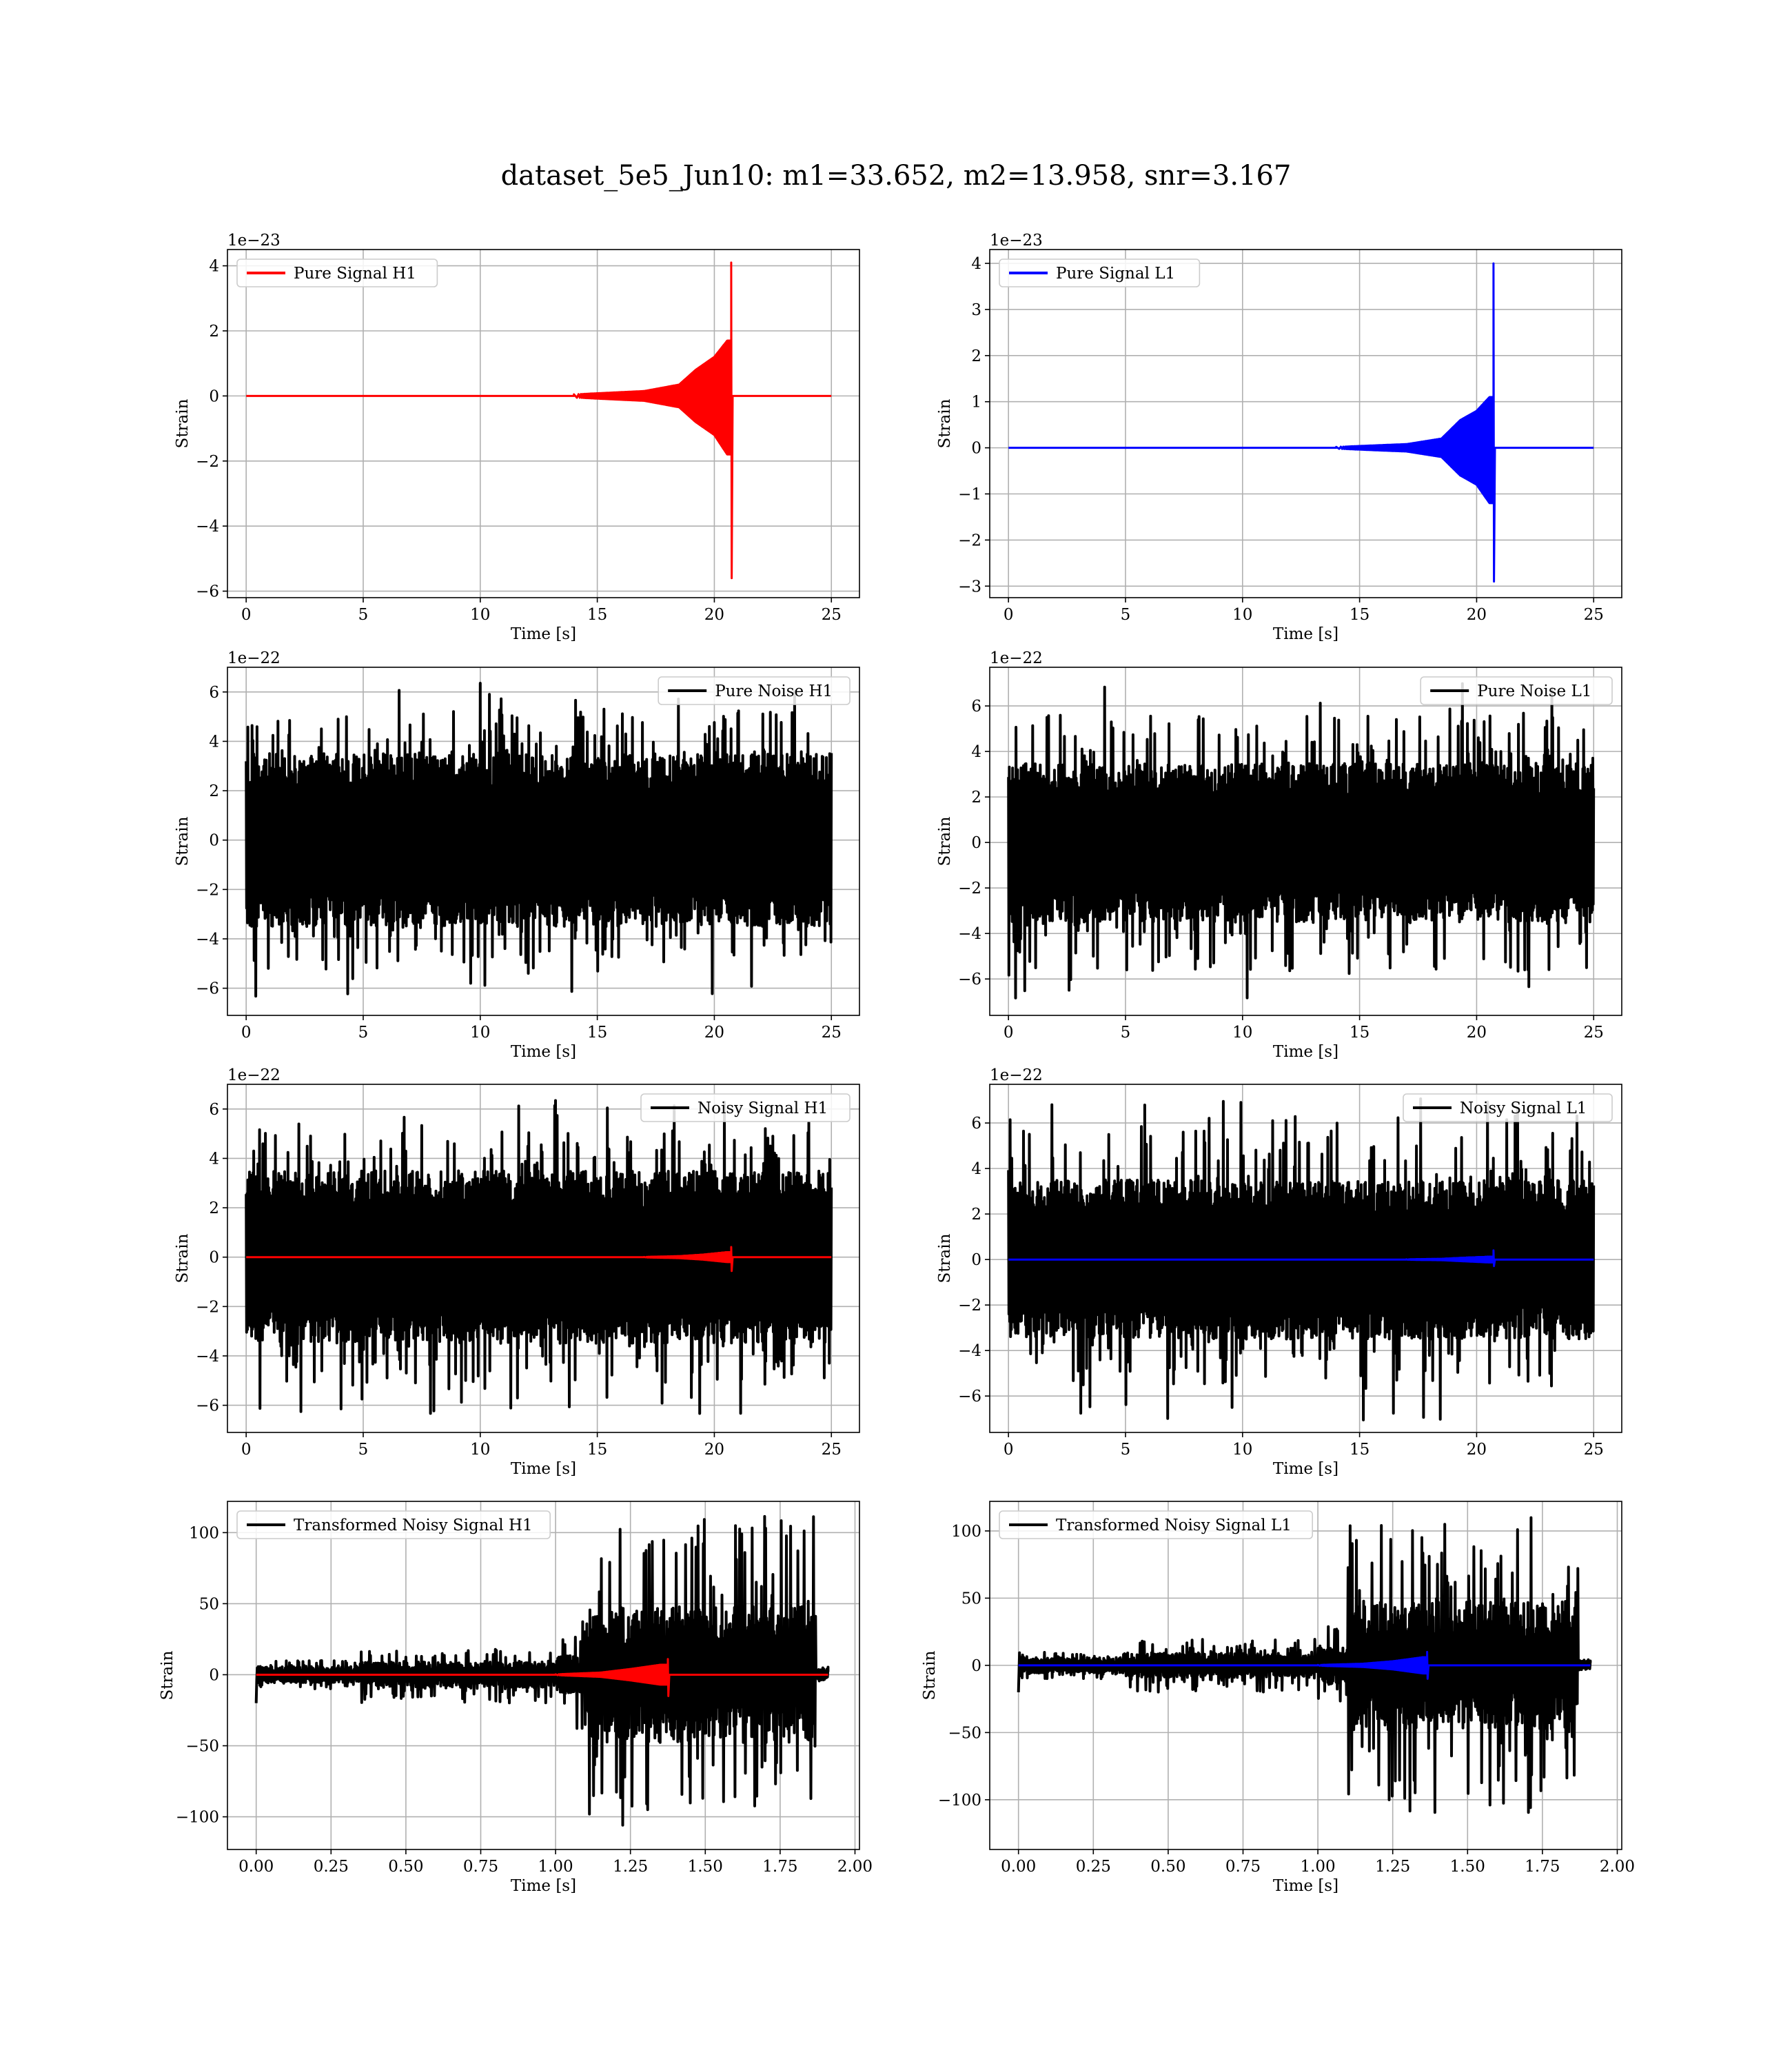 This screenshot has width=1792, height=2068. Describe the element at coordinates (1174, 1526) in the screenshot. I see `legend-label: Transformed Noisy Signal L1` at that location.